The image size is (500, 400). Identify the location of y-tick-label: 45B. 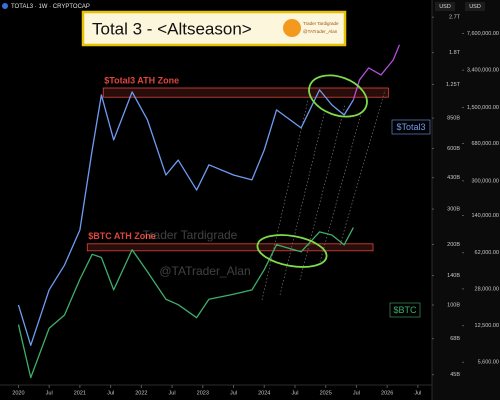
(455, 375).